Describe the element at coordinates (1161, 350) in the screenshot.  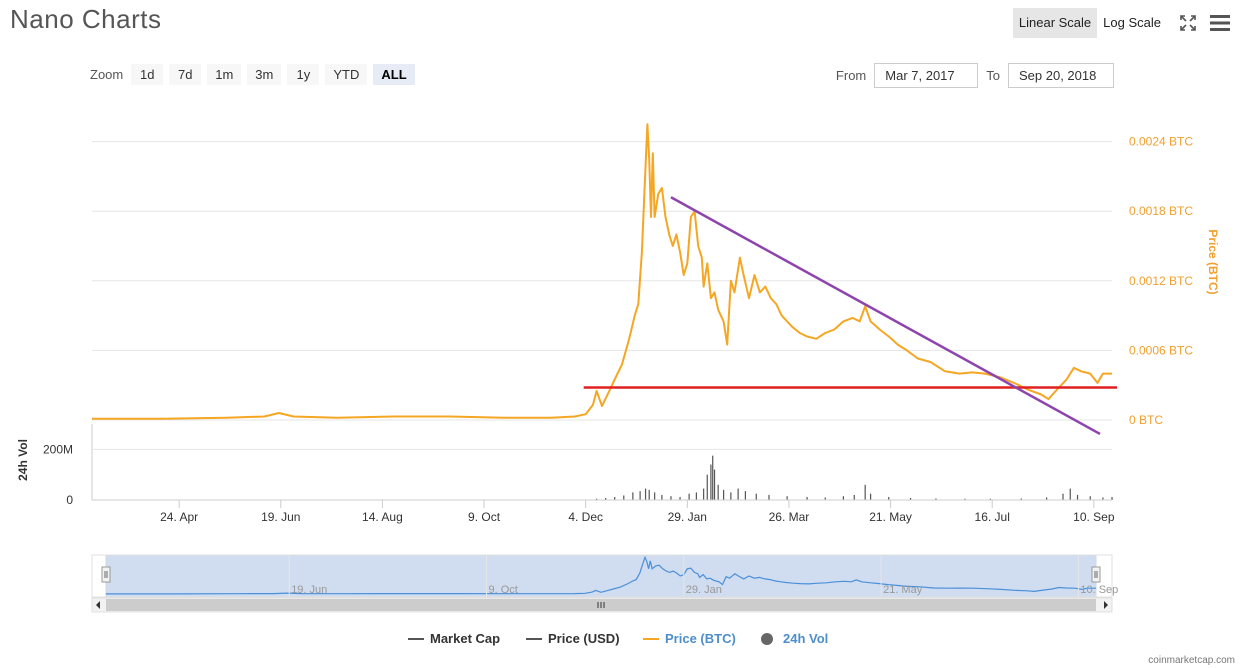
I see `y-tick-label: 0.0006 BTC` at that location.